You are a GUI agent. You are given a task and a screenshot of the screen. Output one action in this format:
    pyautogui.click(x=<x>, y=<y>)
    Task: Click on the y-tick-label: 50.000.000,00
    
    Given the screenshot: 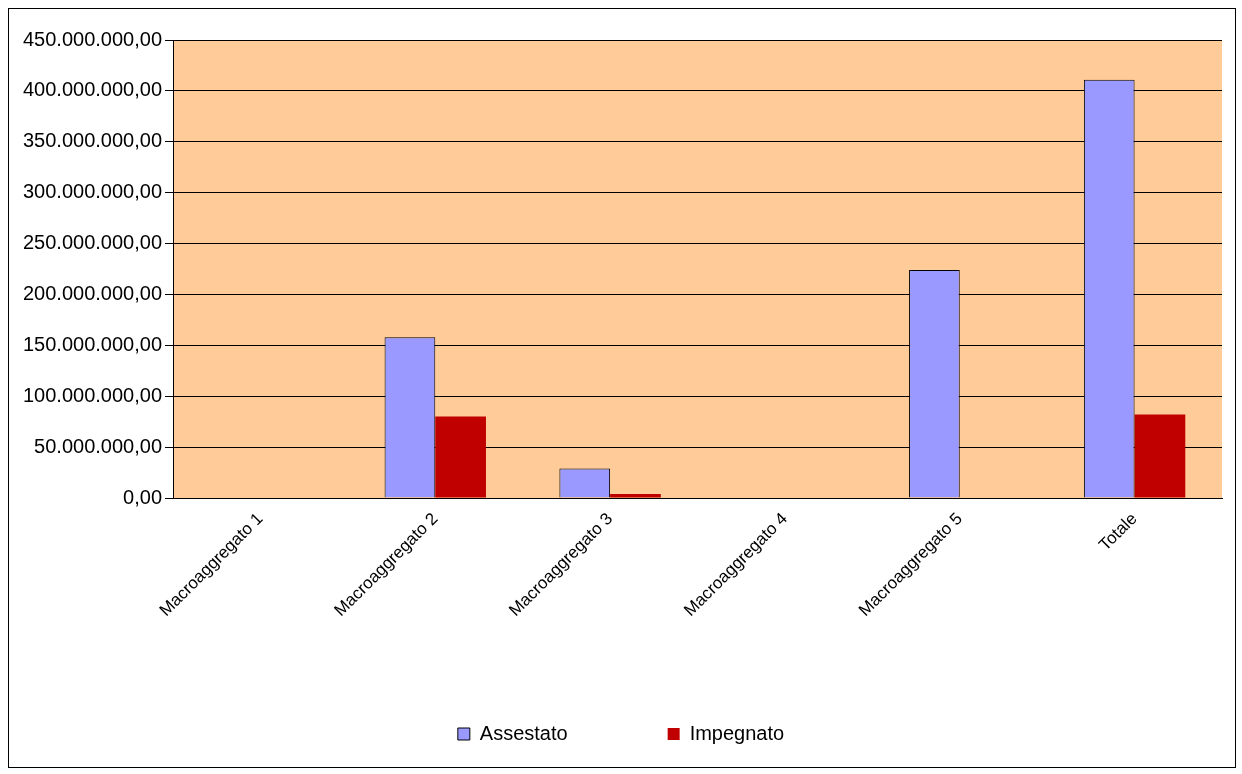 What is the action you would take?
    pyautogui.click(x=98, y=445)
    